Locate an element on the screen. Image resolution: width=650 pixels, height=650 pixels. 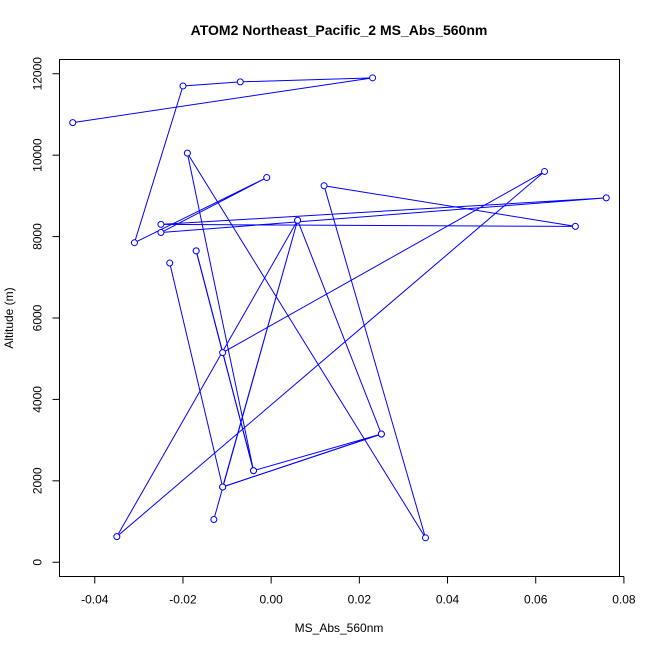
x-tick-label: -0.02 is located at coordinates (183, 600).